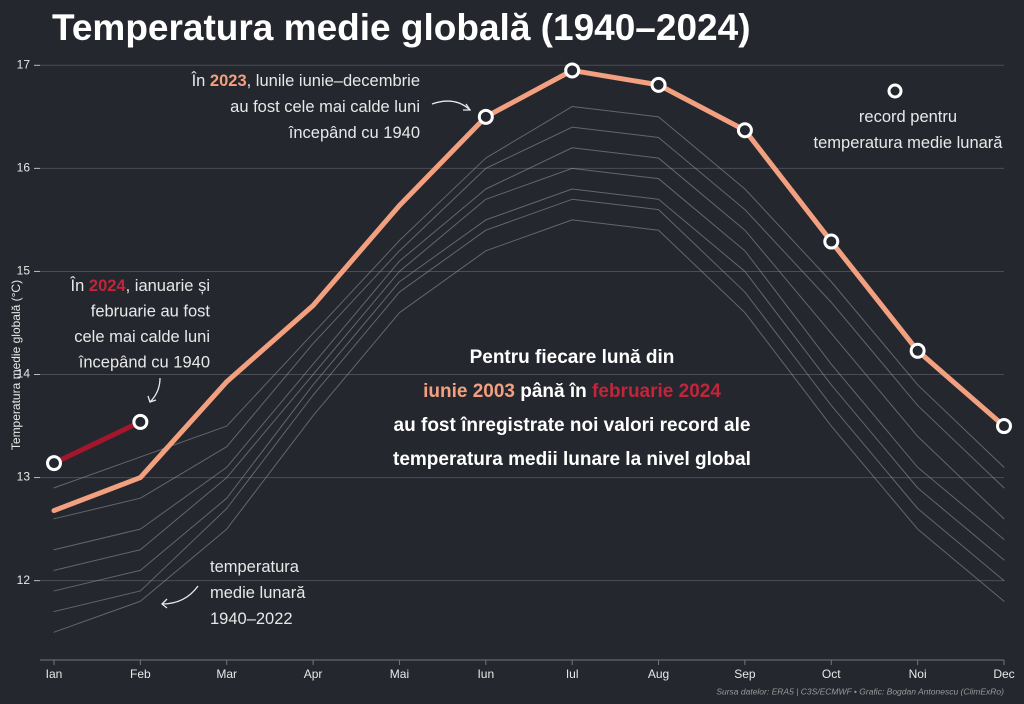  What do you see at coordinates (226, 674) in the screenshot?
I see `x-tick-label: Mar` at bounding box center [226, 674].